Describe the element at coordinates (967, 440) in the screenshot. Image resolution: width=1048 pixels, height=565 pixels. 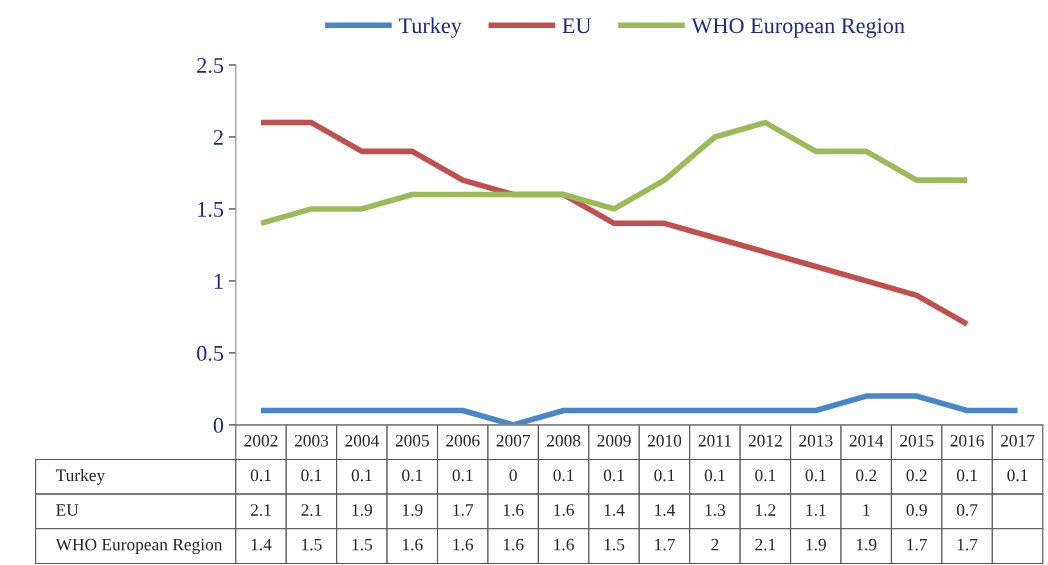
I see `x-tick-label: 2016` at that location.